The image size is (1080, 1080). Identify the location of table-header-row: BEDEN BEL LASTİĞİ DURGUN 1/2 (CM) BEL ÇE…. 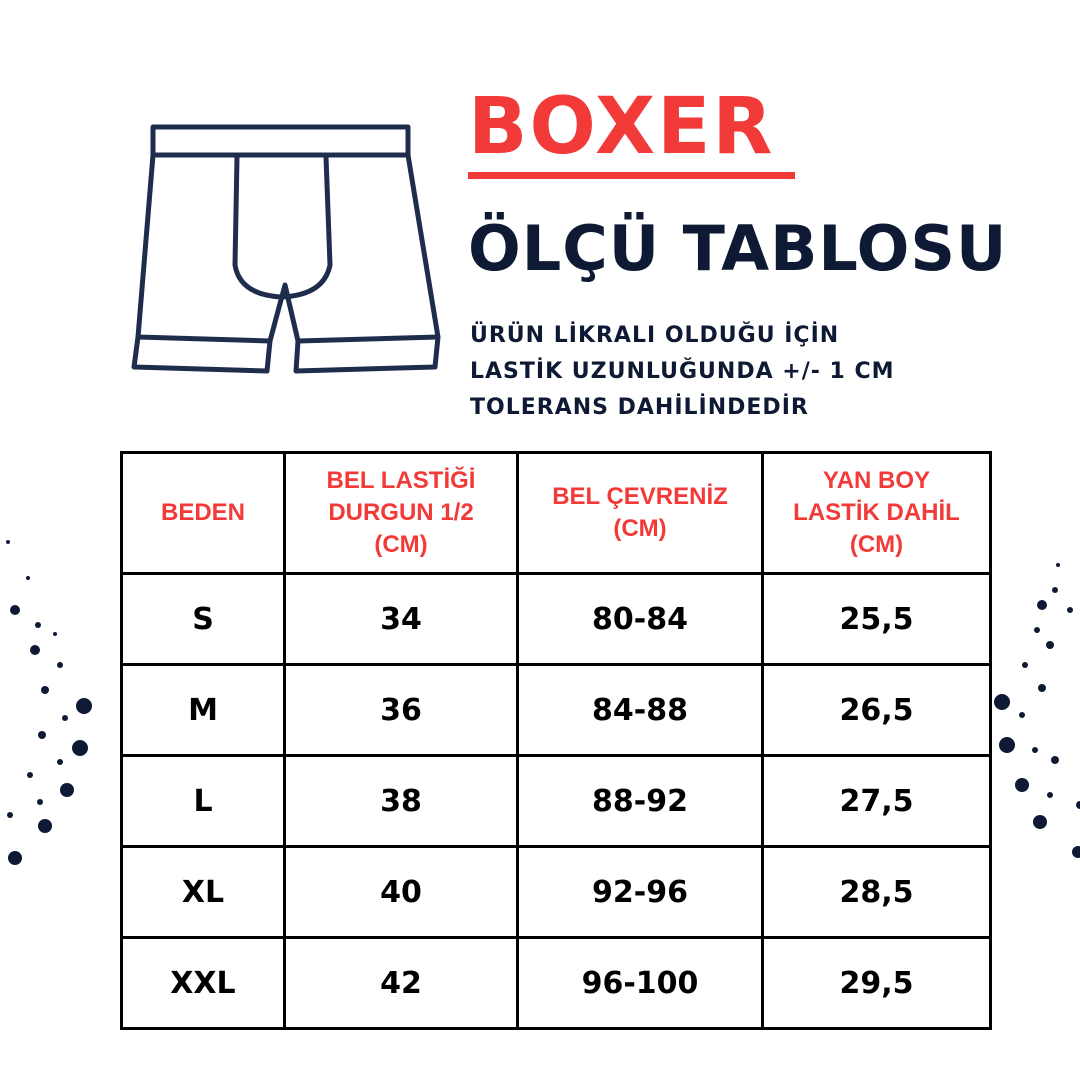
(556, 513).